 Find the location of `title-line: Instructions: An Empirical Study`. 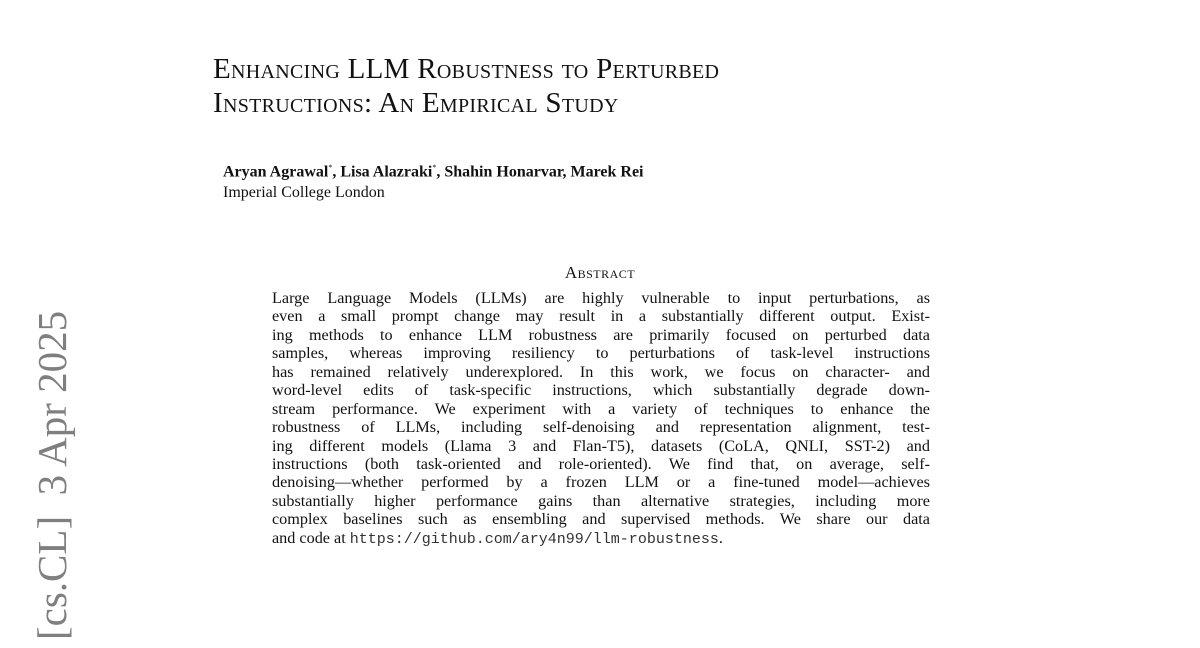

title-line: Instructions: An Empirical Study is located at coordinates (416, 103).